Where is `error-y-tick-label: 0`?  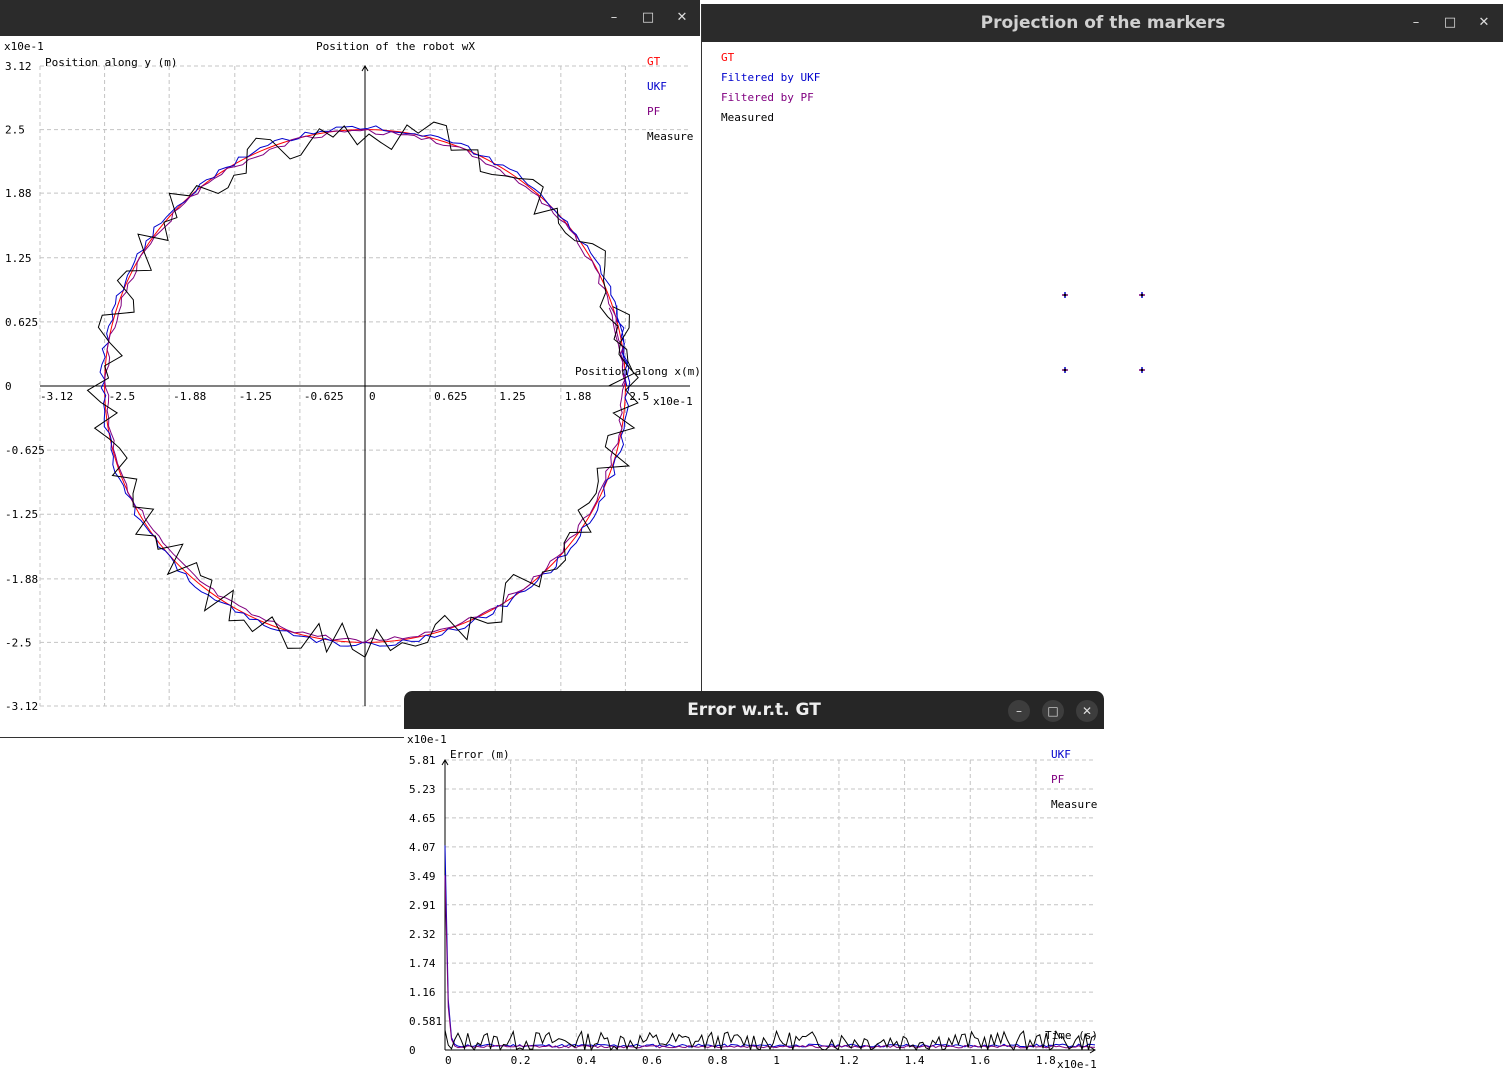
error-y-tick-label: 0 is located at coordinates (412, 1050).